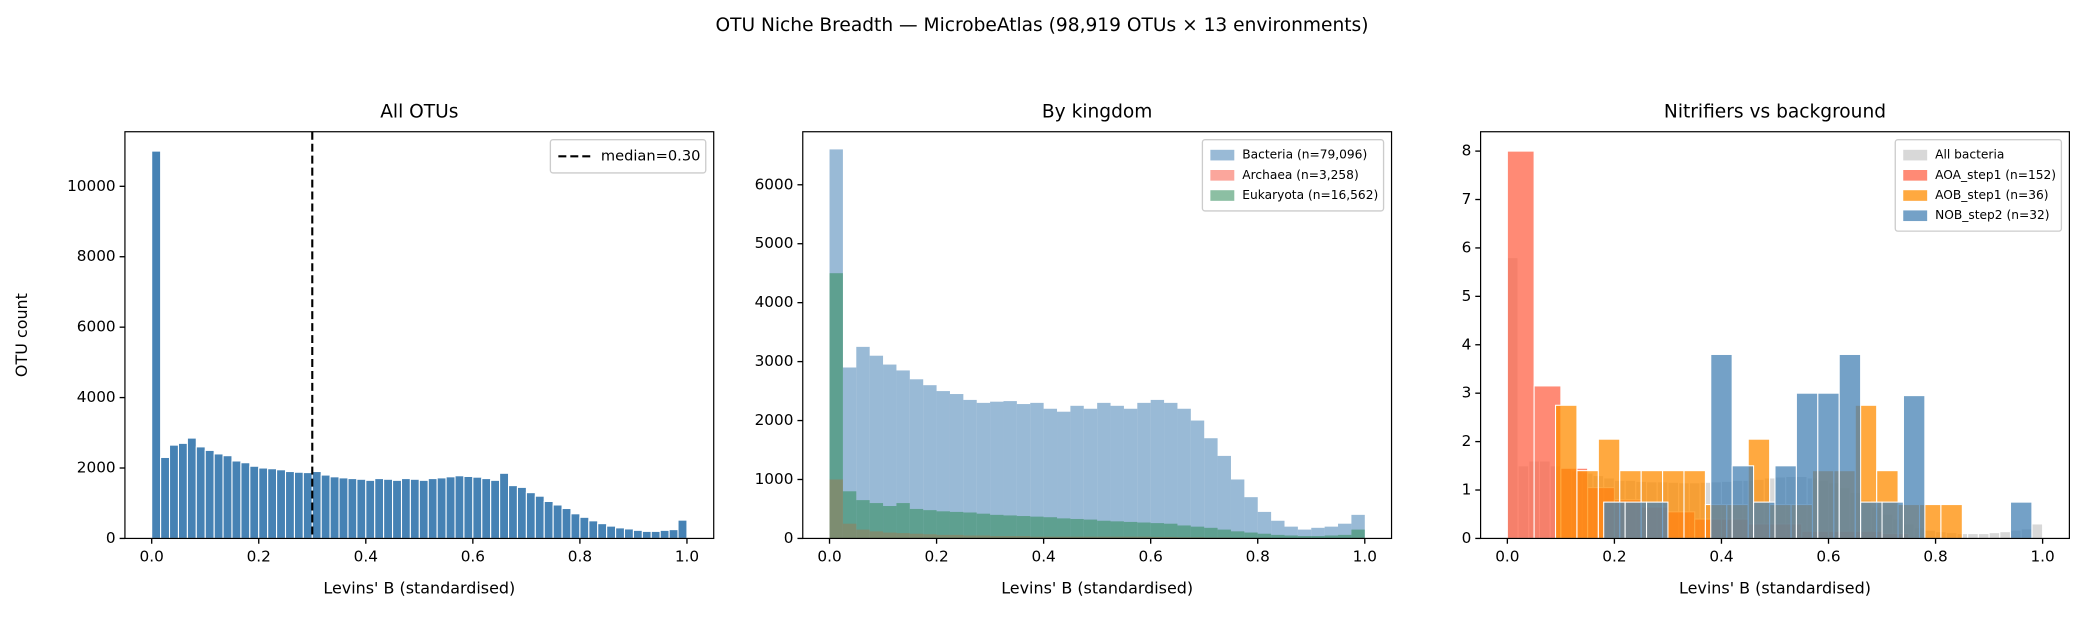  What do you see at coordinates (1304, 155) in the screenshot?
I see `legend-label: Bacteria (n=79,096)` at bounding box center [1304, 155].